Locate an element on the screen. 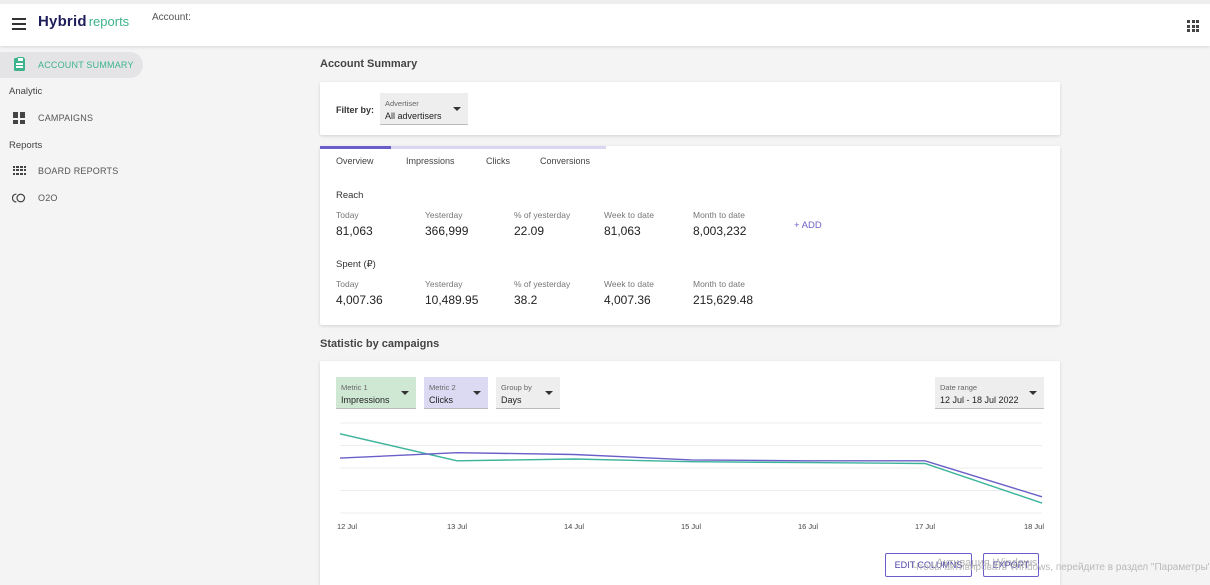 The height and width of the screenshot is (585, 1210). x-tick-label: 17 Jul is located at coordinates (925, 526).